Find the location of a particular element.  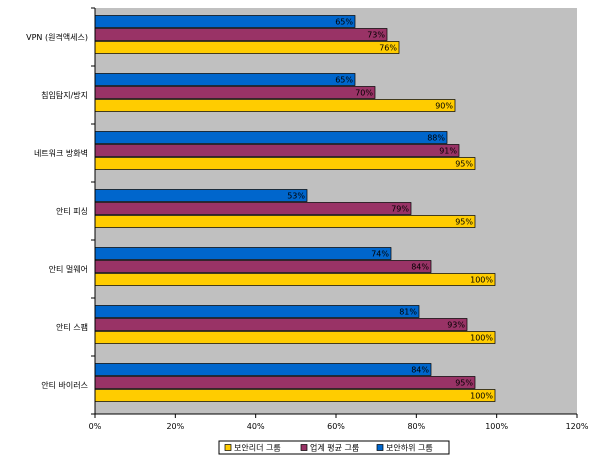

data-label: 79% is located at coordinates (400, 209).